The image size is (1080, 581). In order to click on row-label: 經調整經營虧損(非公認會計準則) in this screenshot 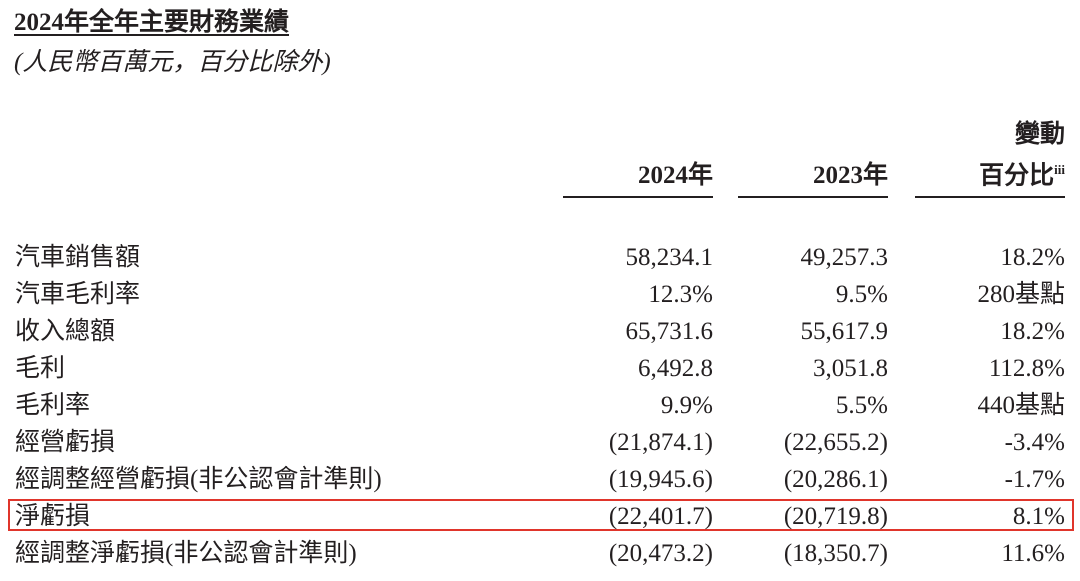, I will do `click(198, 479)`.